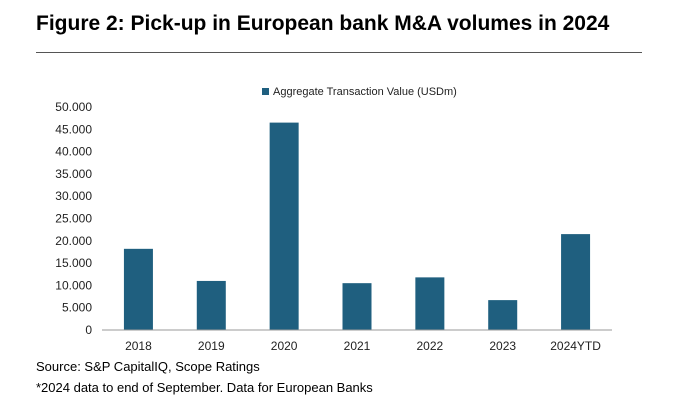 The height and width of the screenshot is (415, 700). Describe the element at coordinates (284, 226) in the screenshot. I see `bar-2020` at that location.